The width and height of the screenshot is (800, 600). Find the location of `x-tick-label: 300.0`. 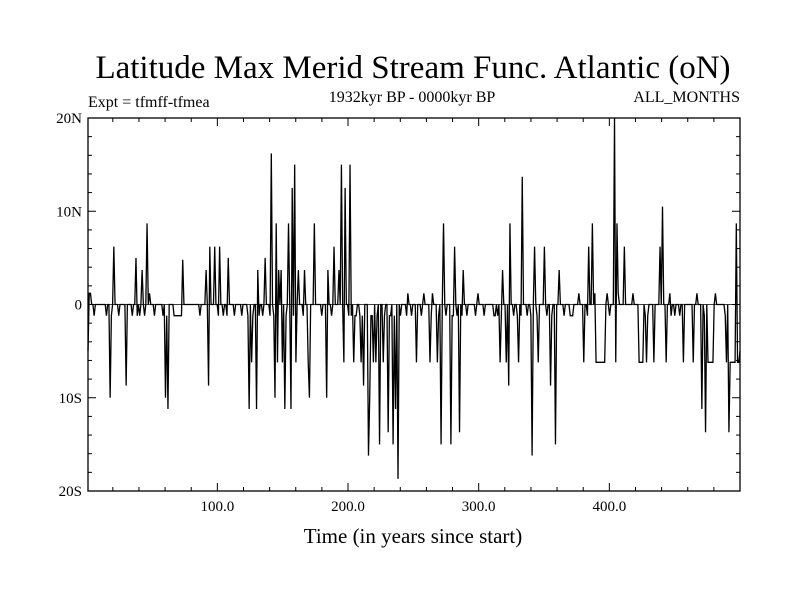

x-tick-label: 300.0 is located at coordinates (479, 507).